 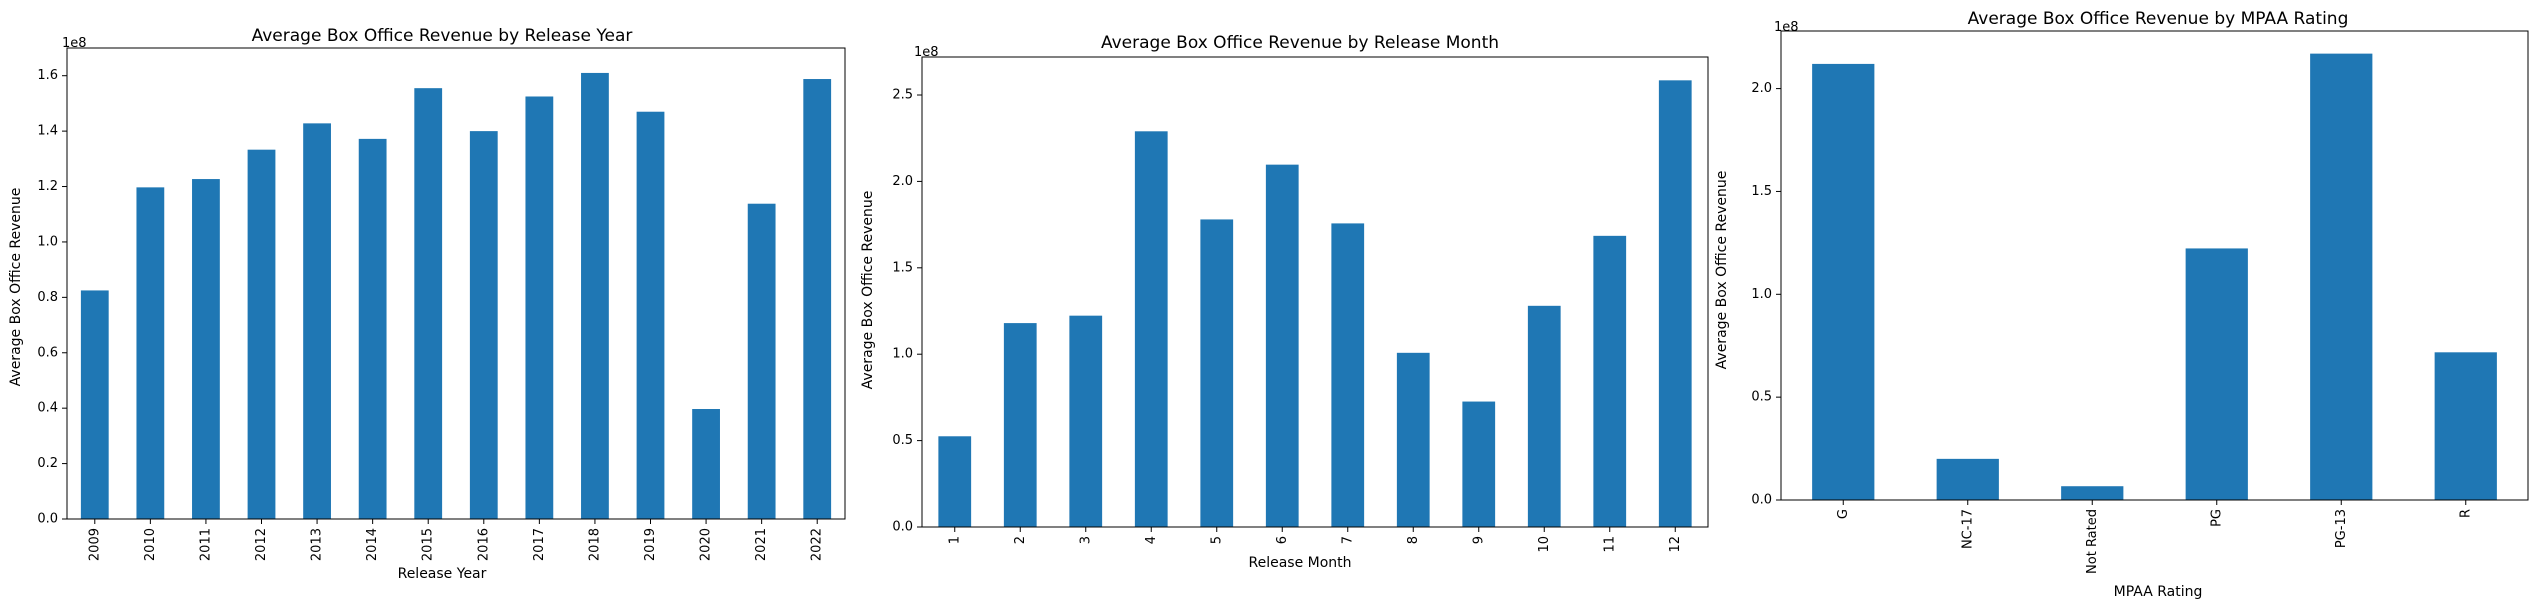 I want to click on bar-Not Rated, so click(x=2092, y=493).